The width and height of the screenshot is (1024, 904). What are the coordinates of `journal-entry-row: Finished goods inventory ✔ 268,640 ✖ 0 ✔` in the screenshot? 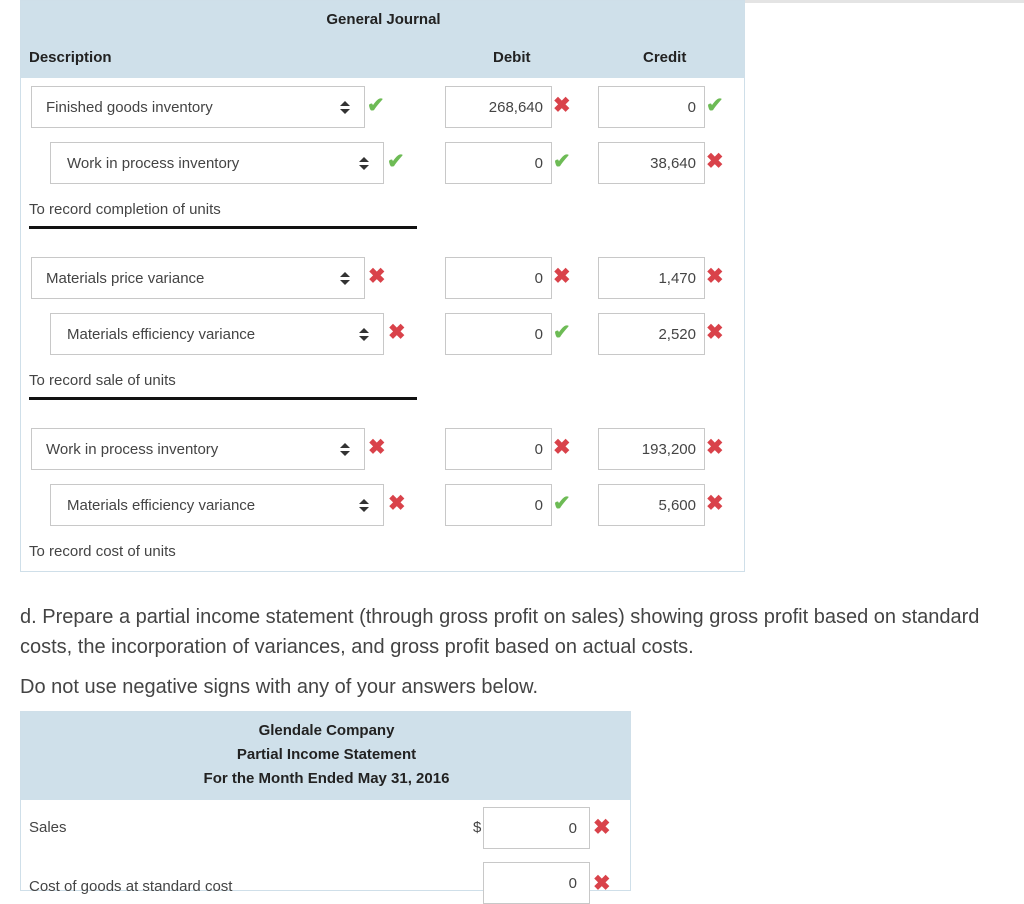 It's located at (382, 108).